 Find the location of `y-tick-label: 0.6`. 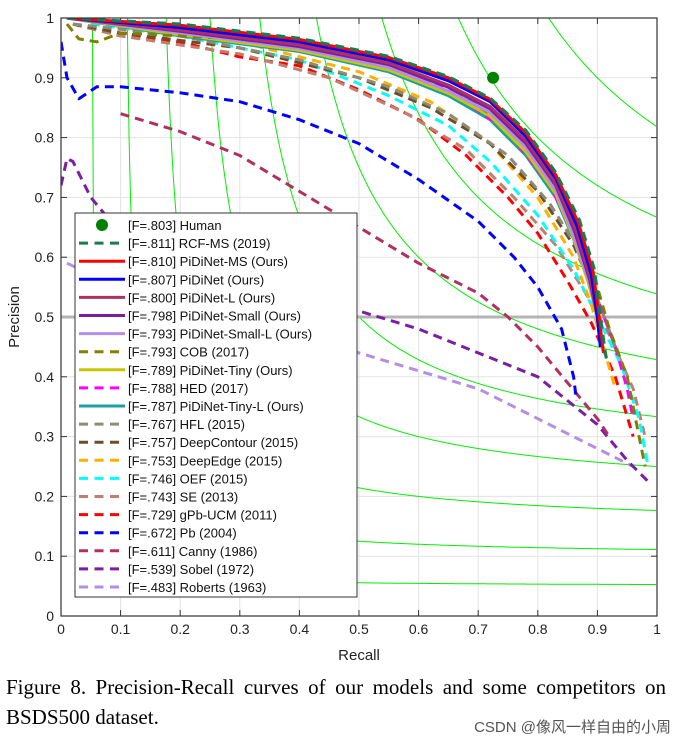

y-tick-label: 0.6 is located at coordinates (45, 257).